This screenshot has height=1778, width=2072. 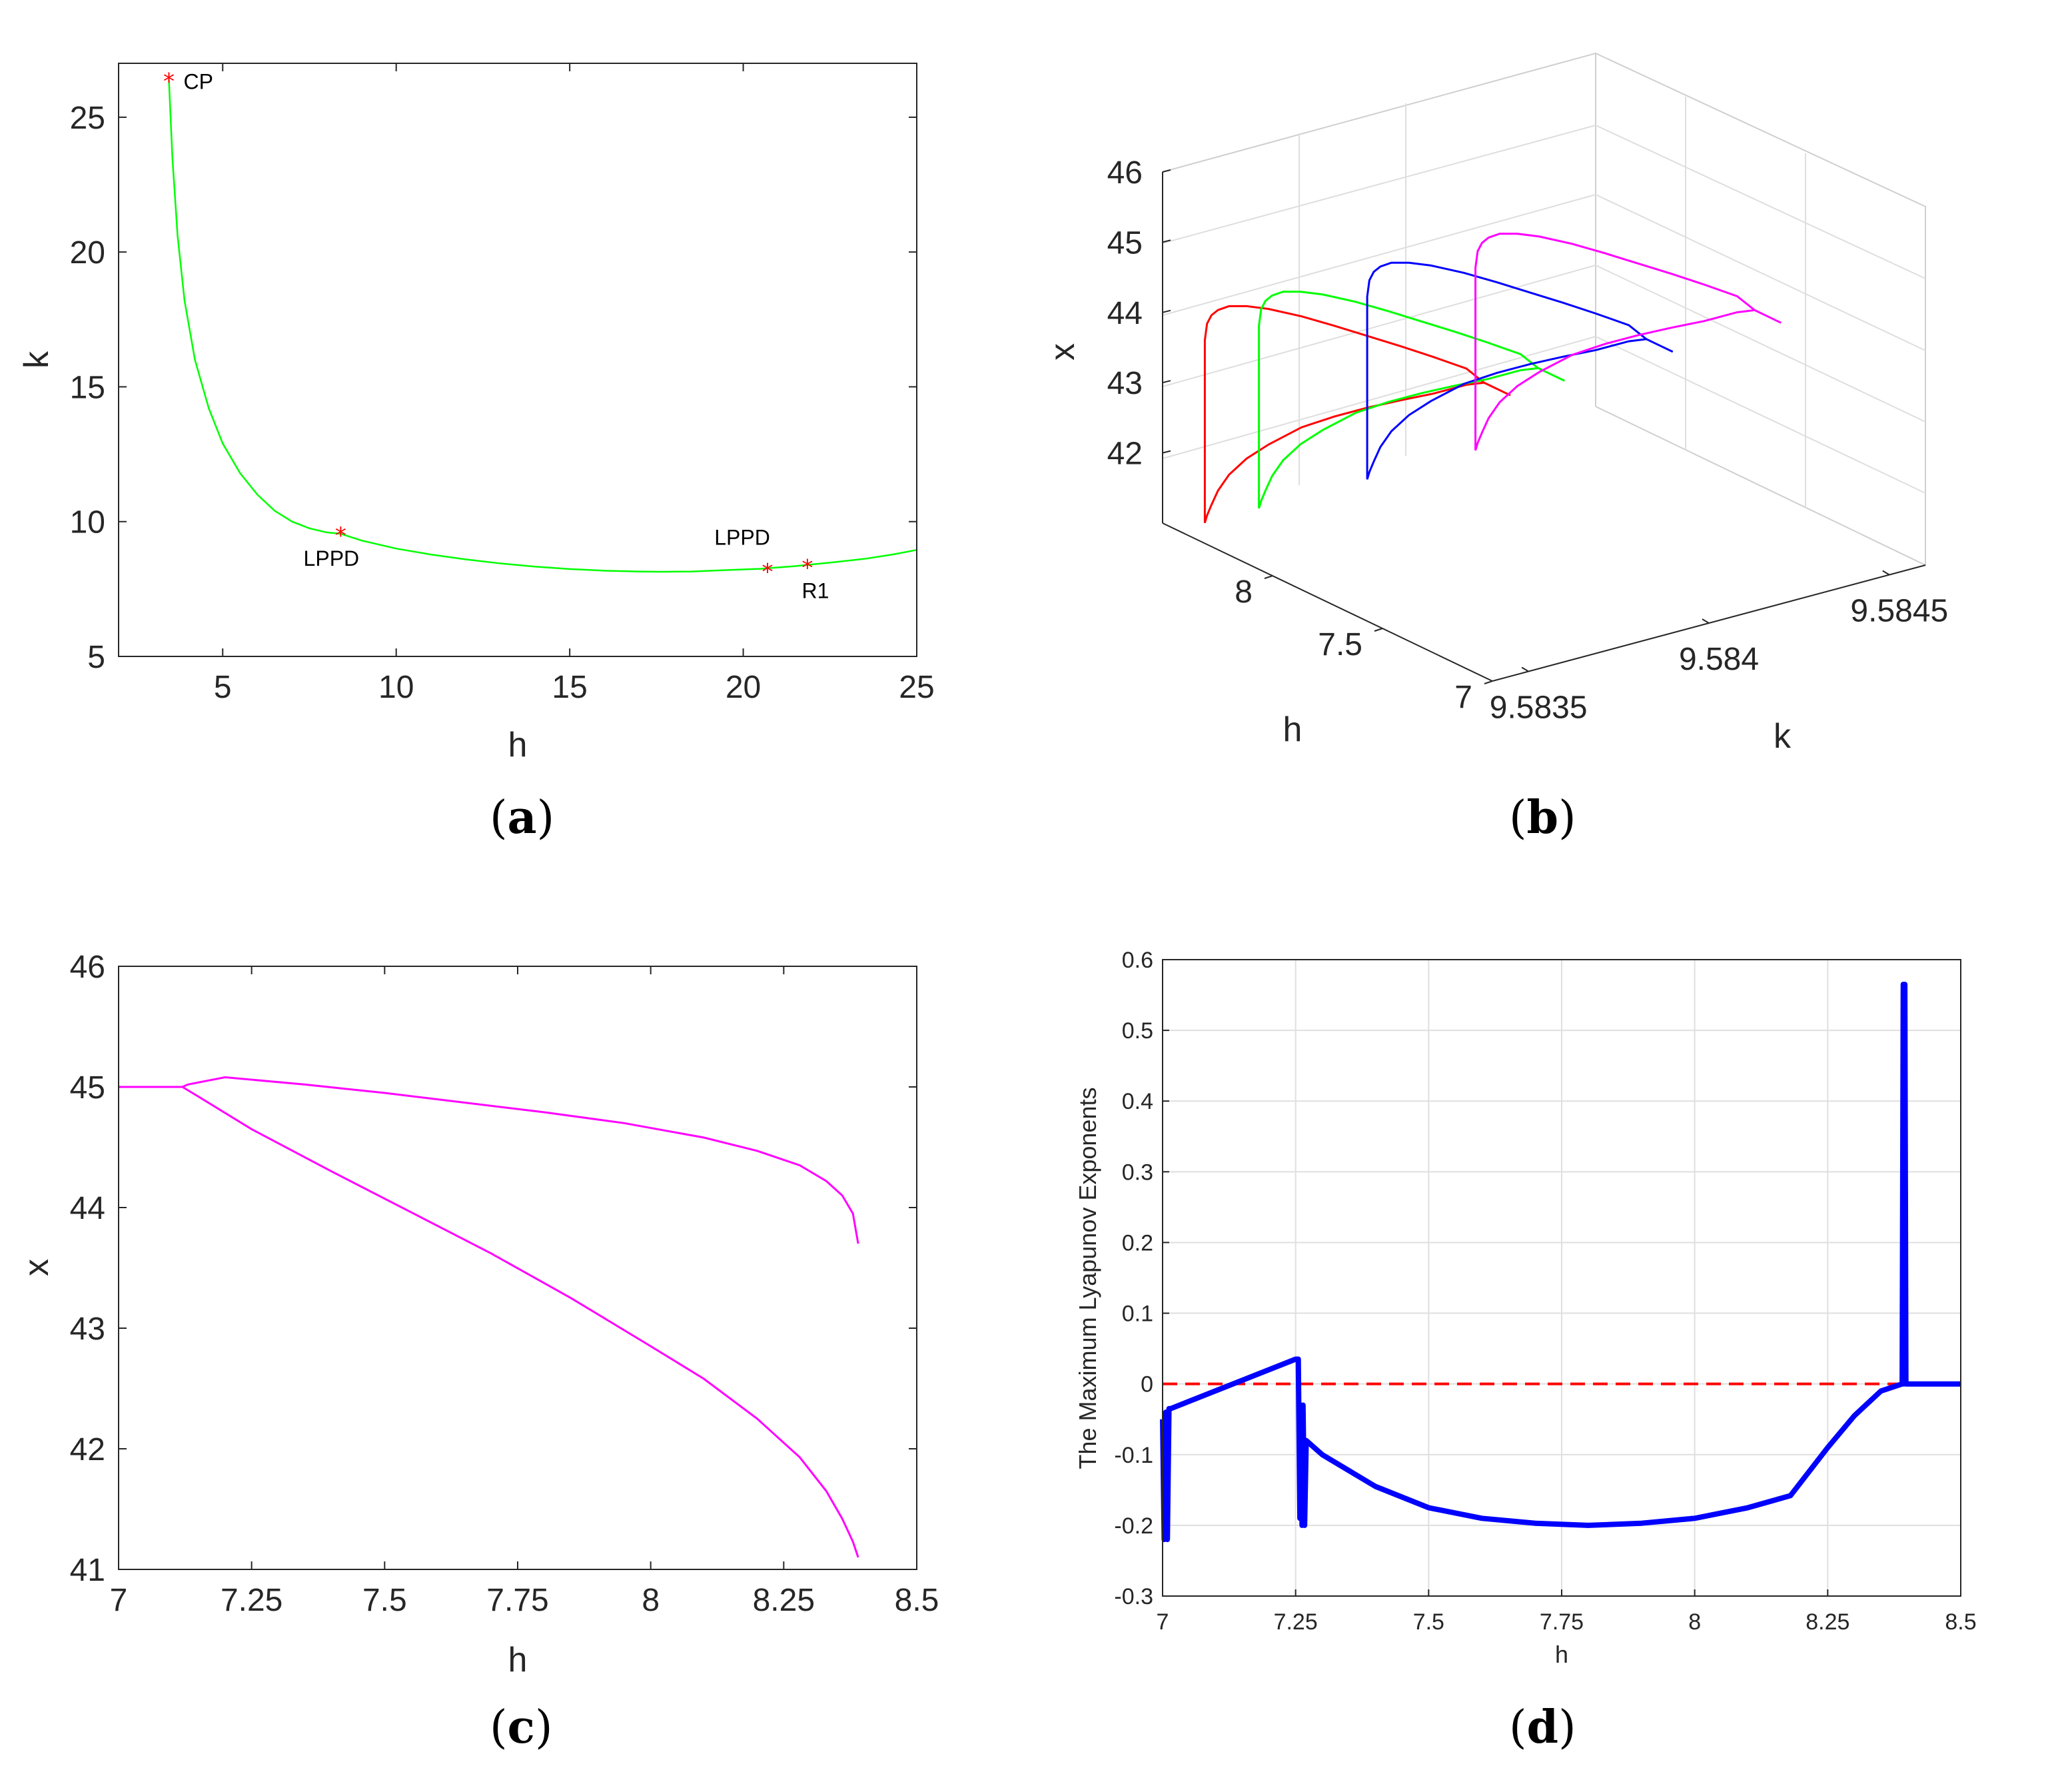 What do you see at coordinates (1628, 342) in the screenshot?
I see `panel-b-branch-magenta` at bounding box center [1628, 342].